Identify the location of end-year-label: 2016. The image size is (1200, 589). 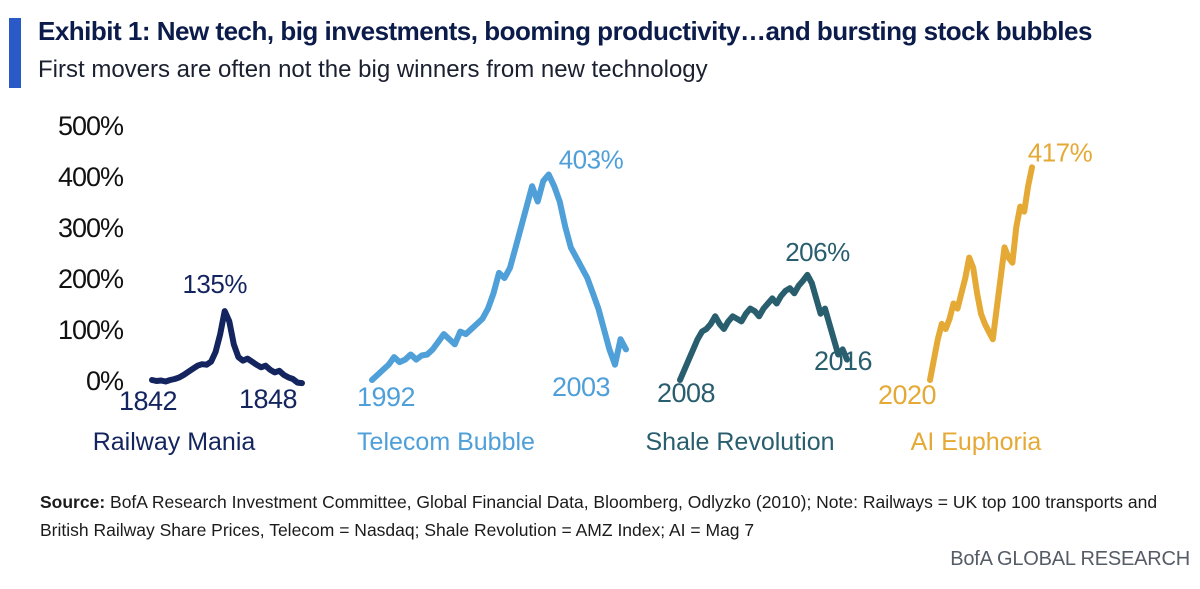
(843, 361).